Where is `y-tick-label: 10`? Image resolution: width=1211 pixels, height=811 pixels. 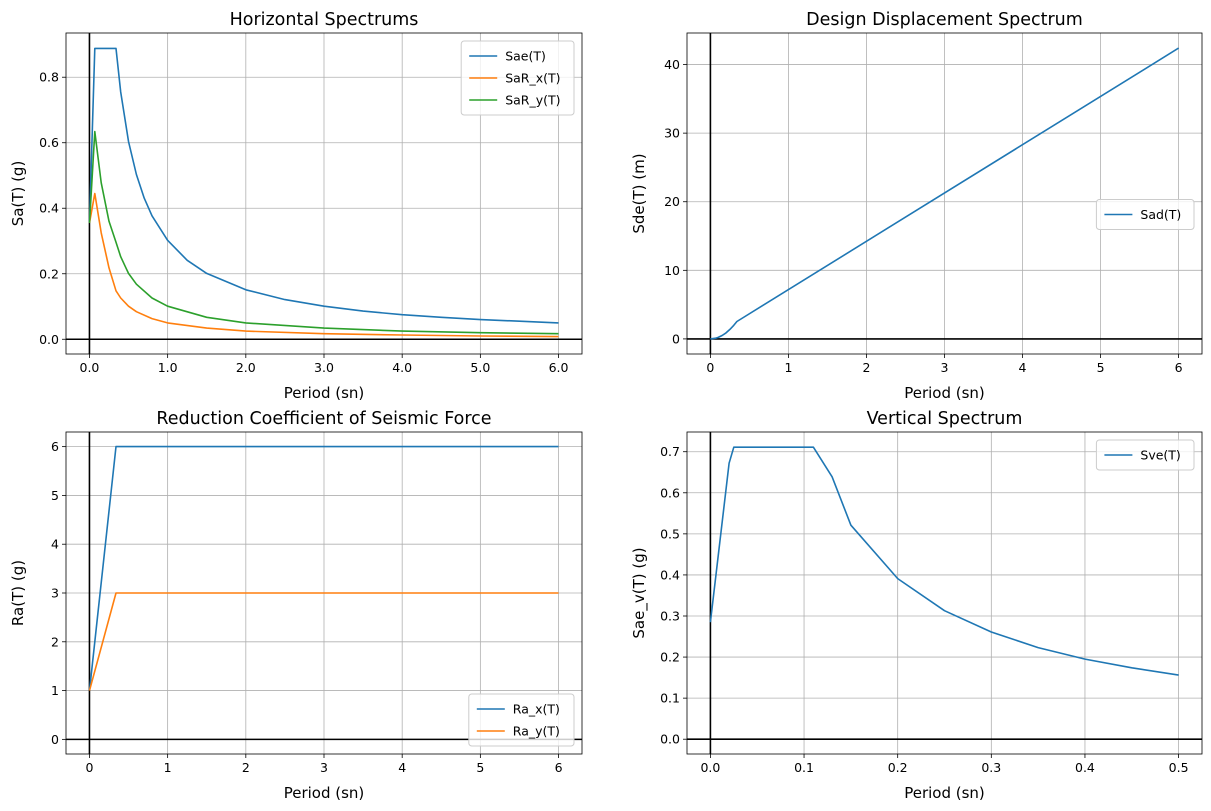
y-tick-label: 10 is located at coordinates (672, 270).